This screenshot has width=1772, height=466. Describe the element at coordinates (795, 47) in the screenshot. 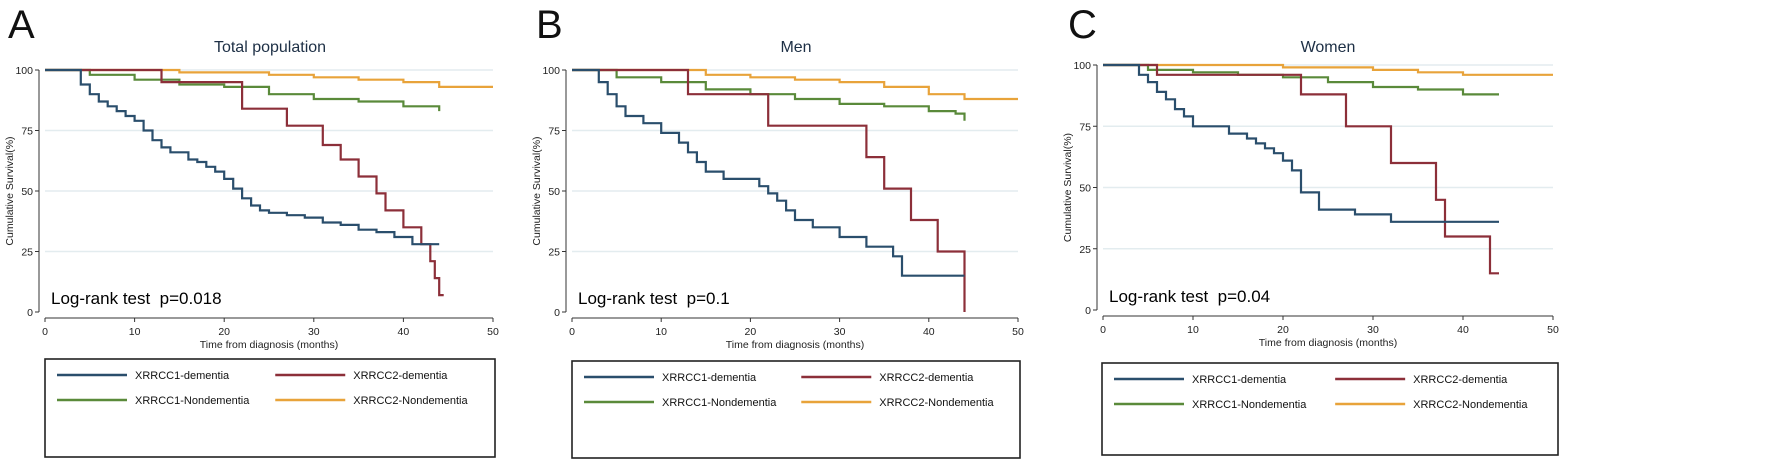

I see `panel-title: Men` at that location.